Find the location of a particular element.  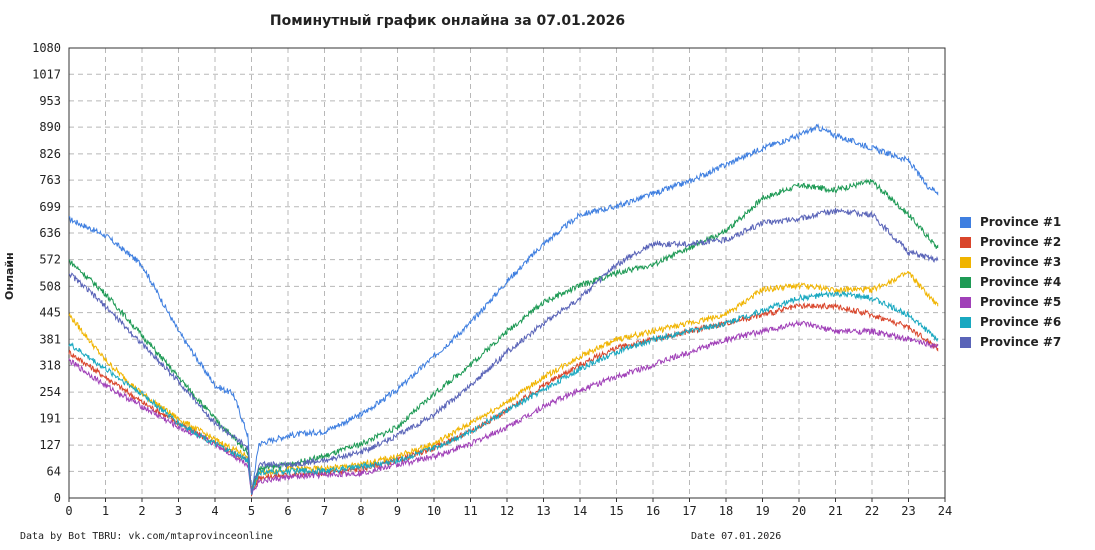

legend-item: Province #2 is located at coordinates (1010, 242).